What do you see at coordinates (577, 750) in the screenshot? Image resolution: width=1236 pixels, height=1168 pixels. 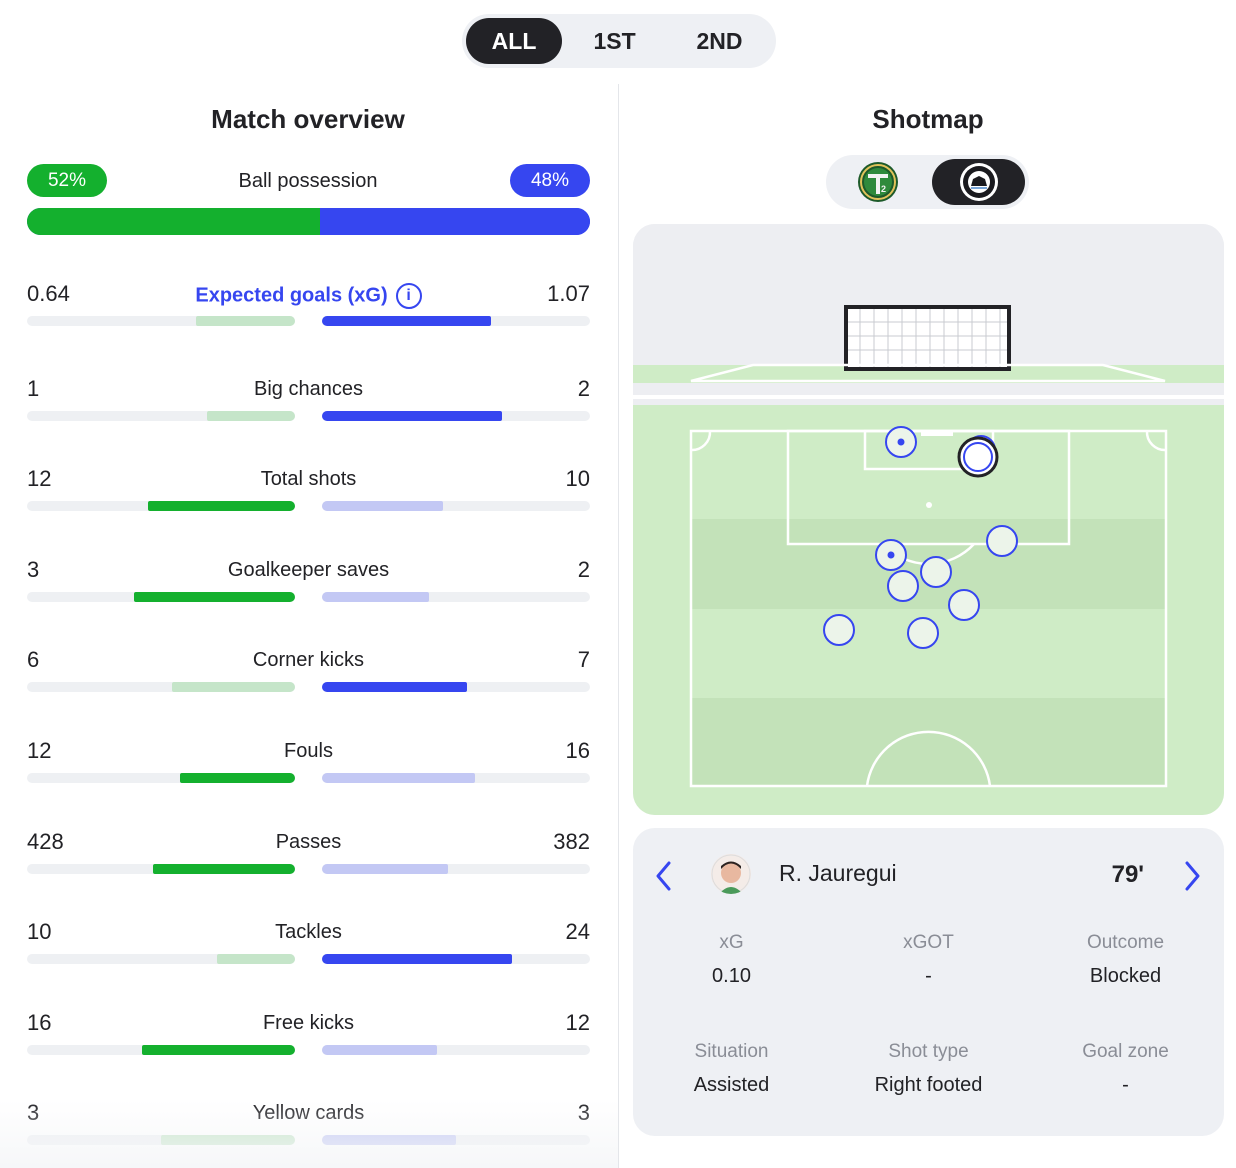 I see `stat-away-value: 16` at bounding box center [577, 750].